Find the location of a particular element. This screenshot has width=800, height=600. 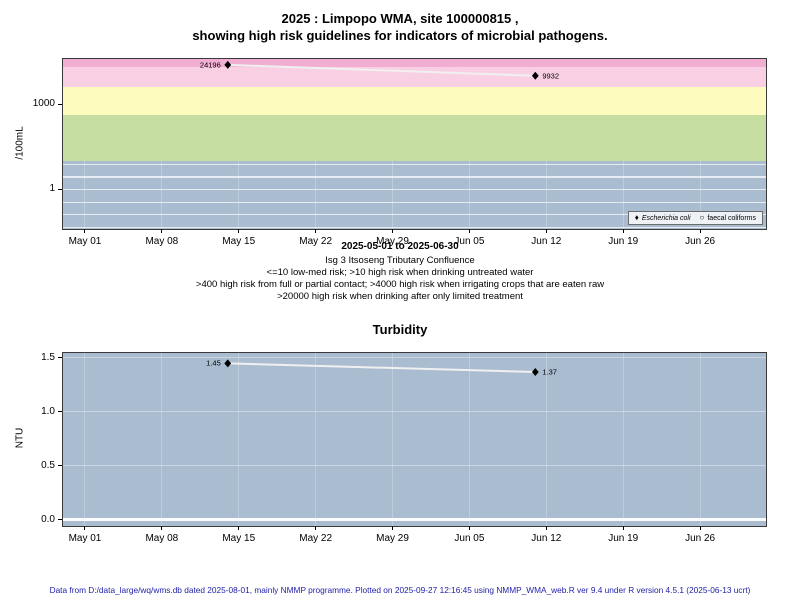

data-point-label: 9932 is located at coordinates (551, 76).